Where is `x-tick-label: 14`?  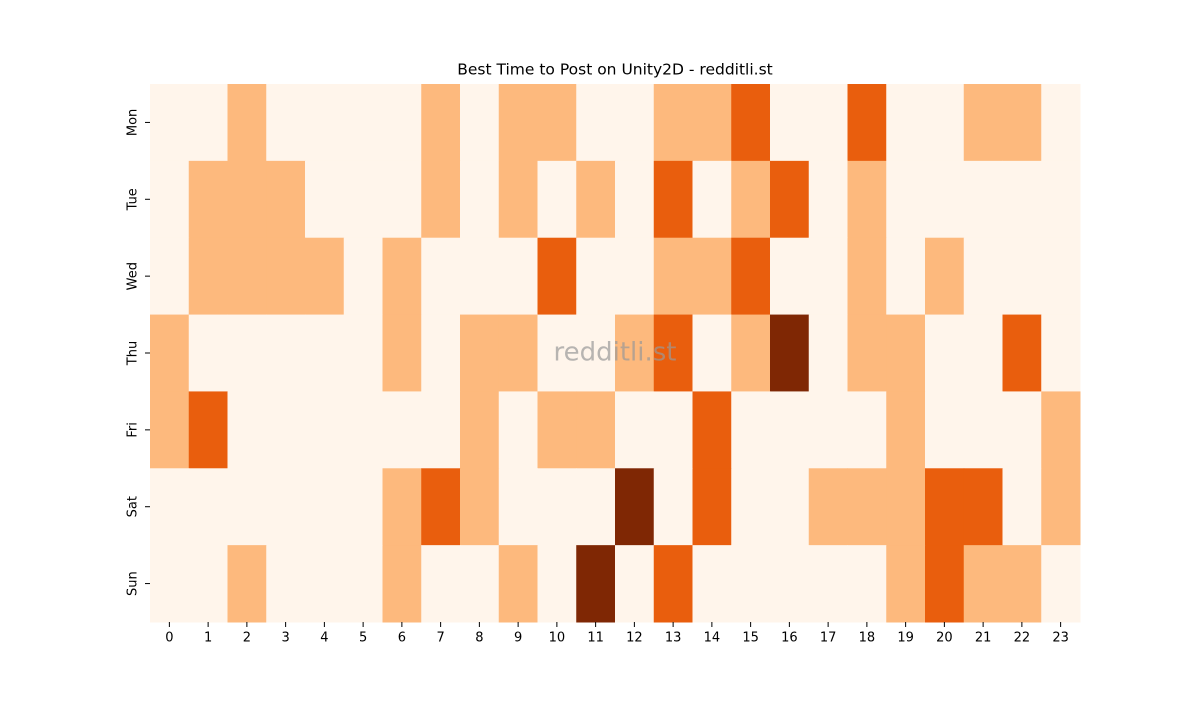
x-tick-label: 14 is located at coordinates (712, 638).